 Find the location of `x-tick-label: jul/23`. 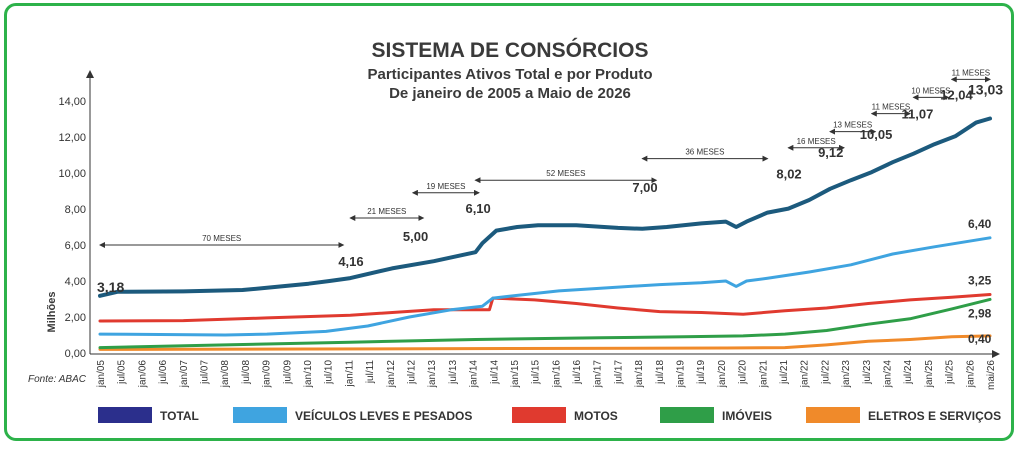

x-tick-label: jul/23 is located at coordinates (867, 372).